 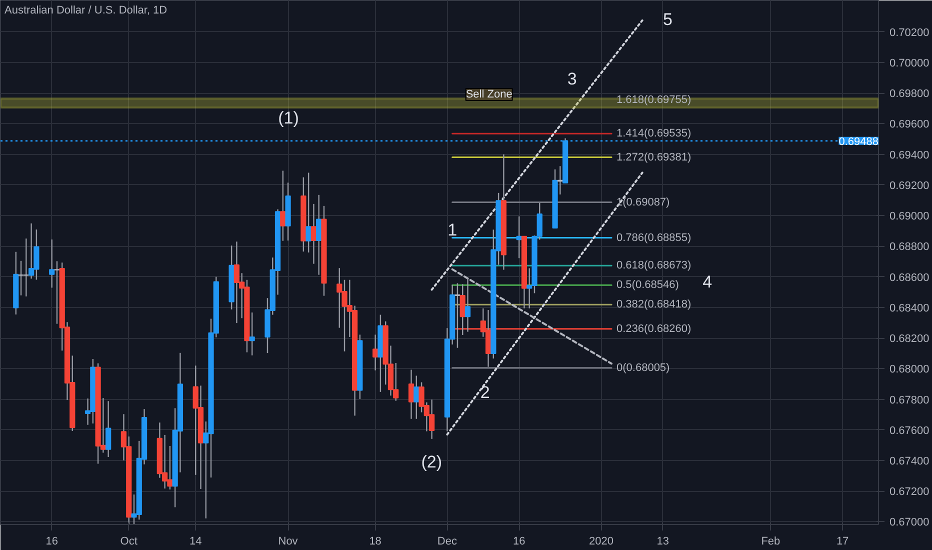 What do you see at coordinates (485, 392) in the screenshot?
I see `annotation: 2` at bounding box center [485, 392].